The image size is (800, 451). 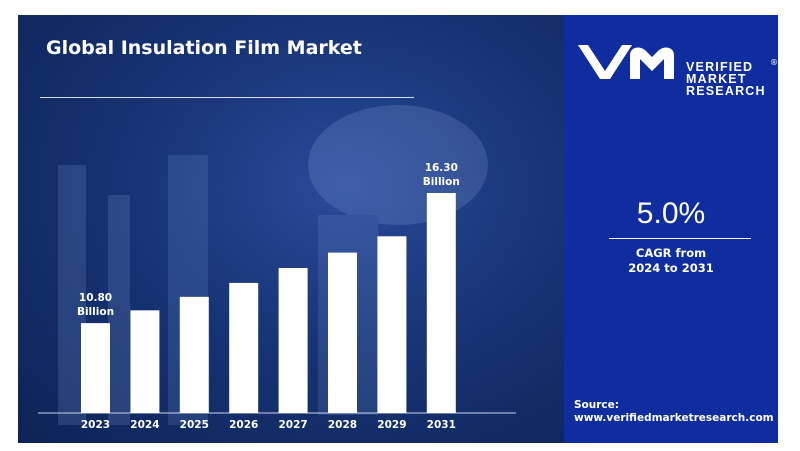 I want to click on brand-line-3: RESEARCH, so click(x=726, y=91).